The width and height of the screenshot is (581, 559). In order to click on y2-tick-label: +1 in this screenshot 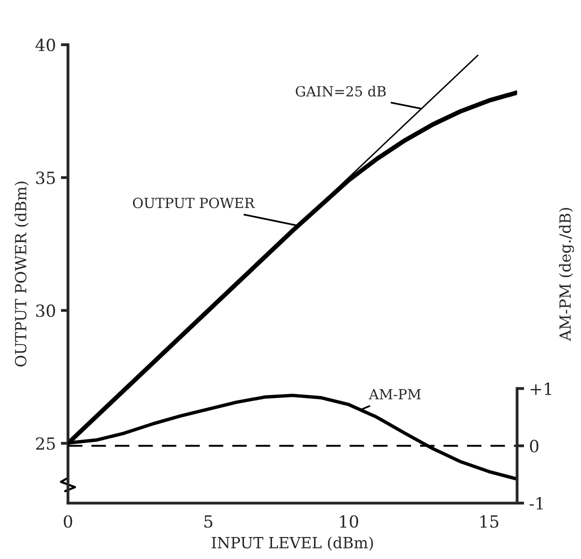, I will do `click(541, 388)`.